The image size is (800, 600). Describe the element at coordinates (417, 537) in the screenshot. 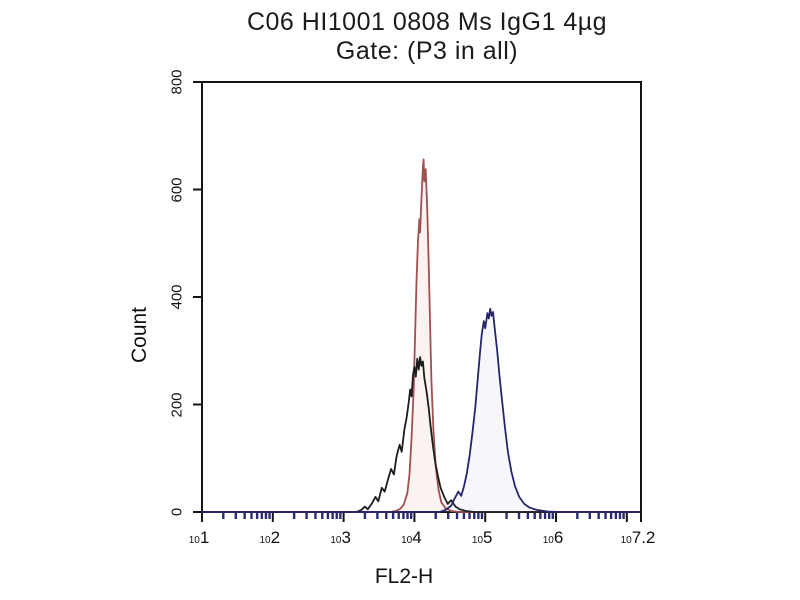

I see `x-tick-exponent: 4` at that location.